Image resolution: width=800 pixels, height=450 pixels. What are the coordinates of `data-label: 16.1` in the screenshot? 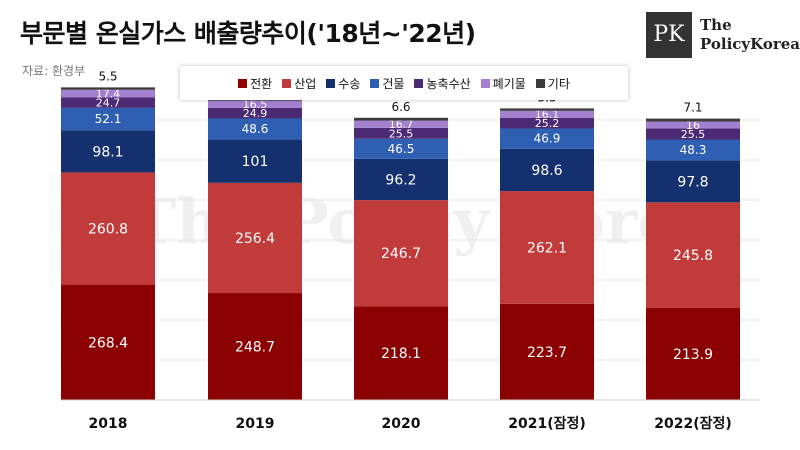 It's located at (547, 114).